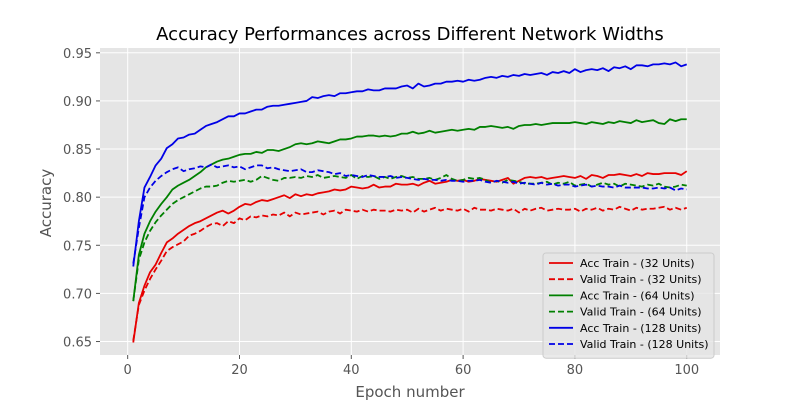 This screenshot has width=800, height=404. What do you see at coordinates (77, 54) in the screenshot?
I see `y-tick-label: 0.95` at bounding box center [77, 54].